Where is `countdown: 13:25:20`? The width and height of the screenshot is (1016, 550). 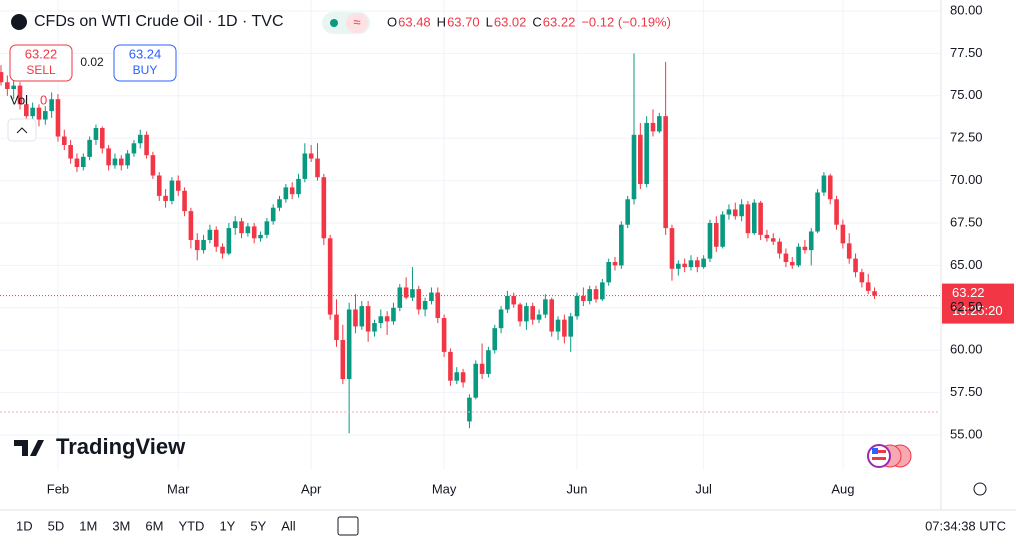
countdown: 13:25:20 is located at coordinates (977, 310).